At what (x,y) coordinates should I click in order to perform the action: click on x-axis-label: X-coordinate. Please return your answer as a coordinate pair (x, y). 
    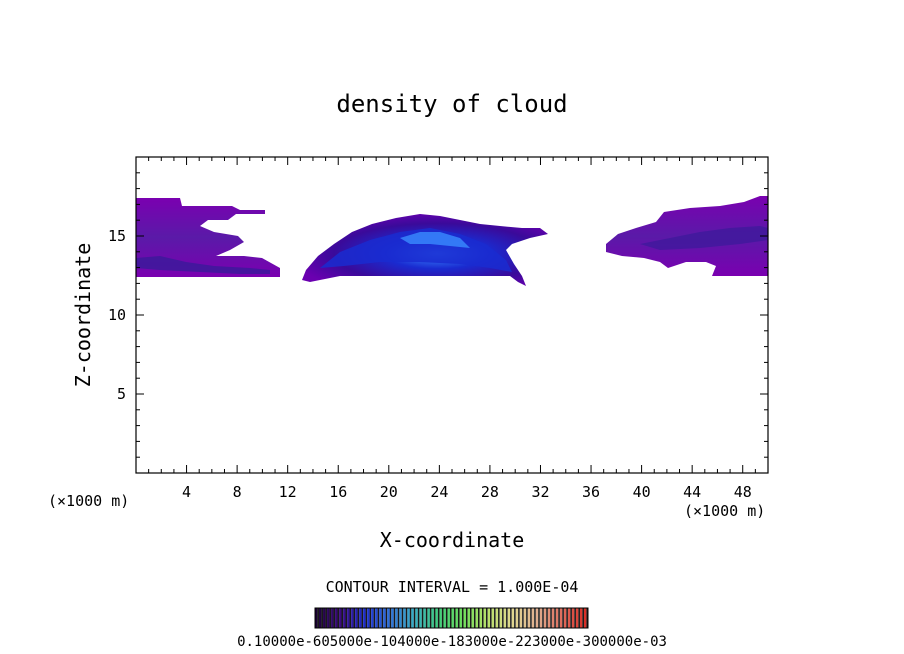
    Looking at the image, I should click on (452, 540).